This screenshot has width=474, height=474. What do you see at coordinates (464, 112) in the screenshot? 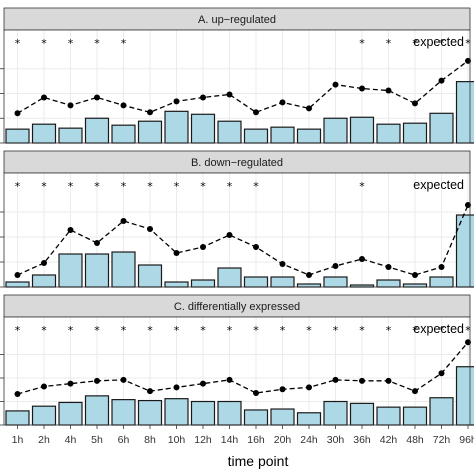
I see `bar-96h` at bounding box center [464, 112].